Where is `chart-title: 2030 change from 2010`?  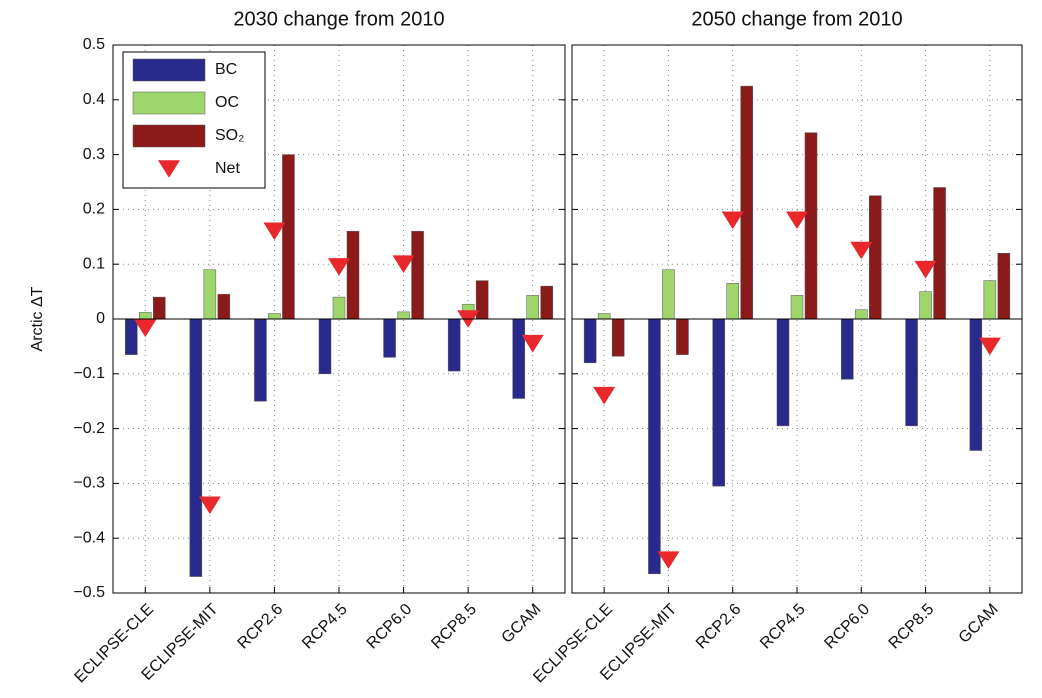
chart-title: 2030 change from 2010 is located at coordinates (338, 19).